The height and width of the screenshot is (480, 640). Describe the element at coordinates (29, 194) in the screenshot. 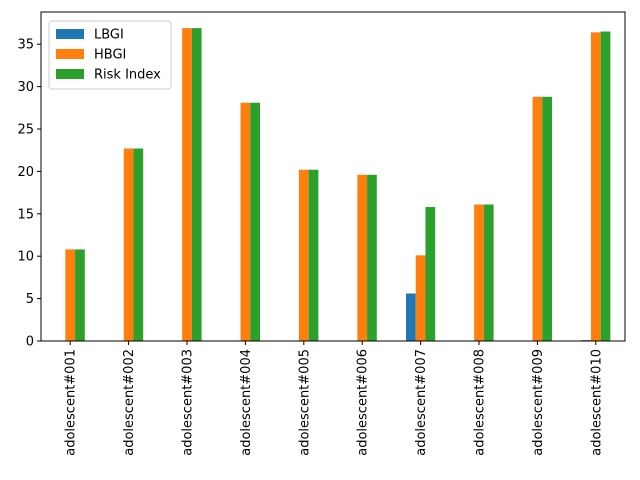

I see `y-axis: 0 5 10 15 20 25 30 35` at that location.